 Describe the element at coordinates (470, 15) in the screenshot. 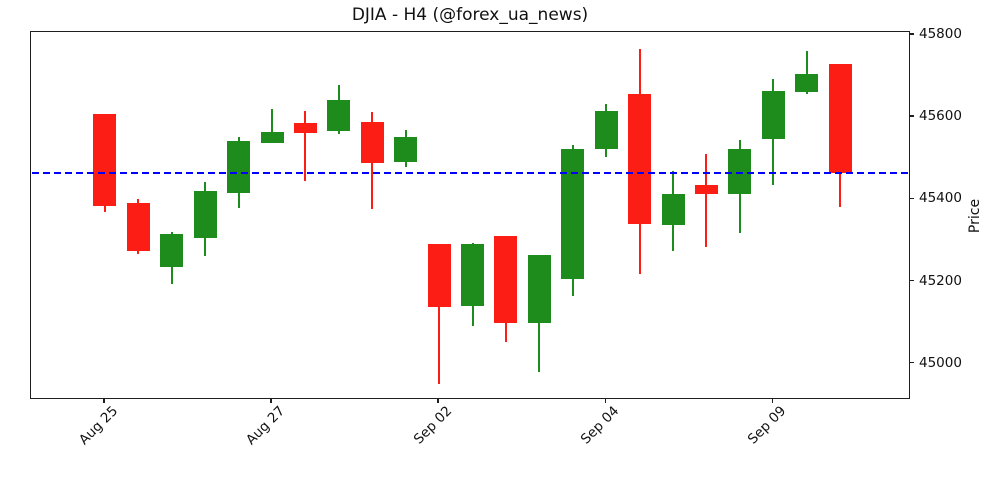

I see `chart-title: DJIA - H4 (@forex_ua_news)` at that location.